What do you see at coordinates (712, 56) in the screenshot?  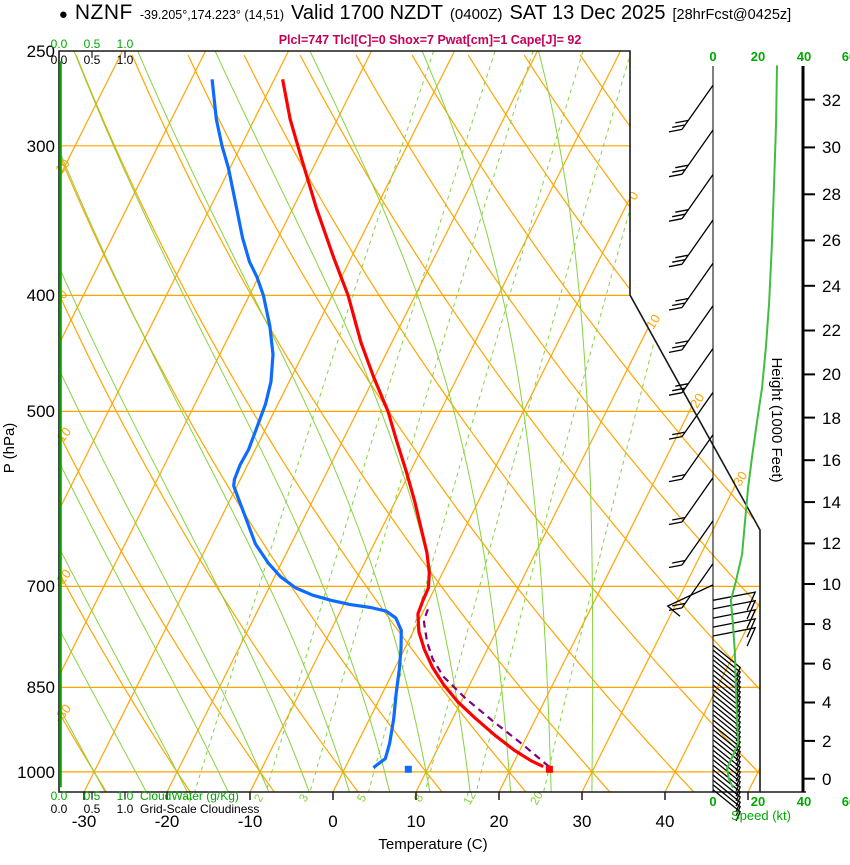 I see `speed-scale-top: 0` at bounding box center [712, 56].